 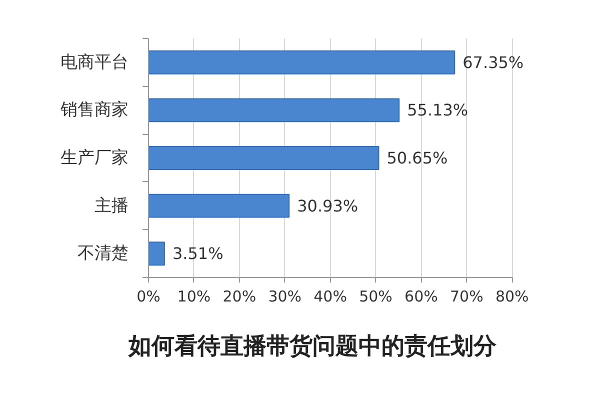 What do you see at coordinates (330, 297) in the screenshot?
I see `x-tick-label: 40%` at bounding box center [330, 297].